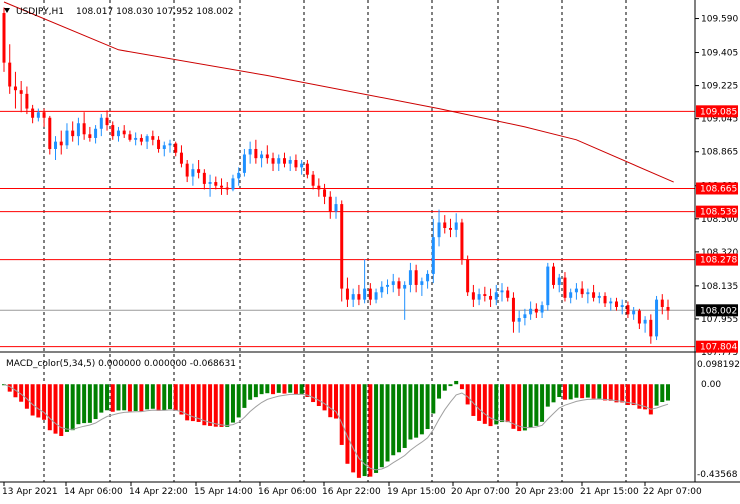 The width and height of the screenshot is (740, 504). What do you see at coordinates (718, 348) in the screenshot?
I see `level-price-tag-label: 107.804` at bounding box center [718, 348].